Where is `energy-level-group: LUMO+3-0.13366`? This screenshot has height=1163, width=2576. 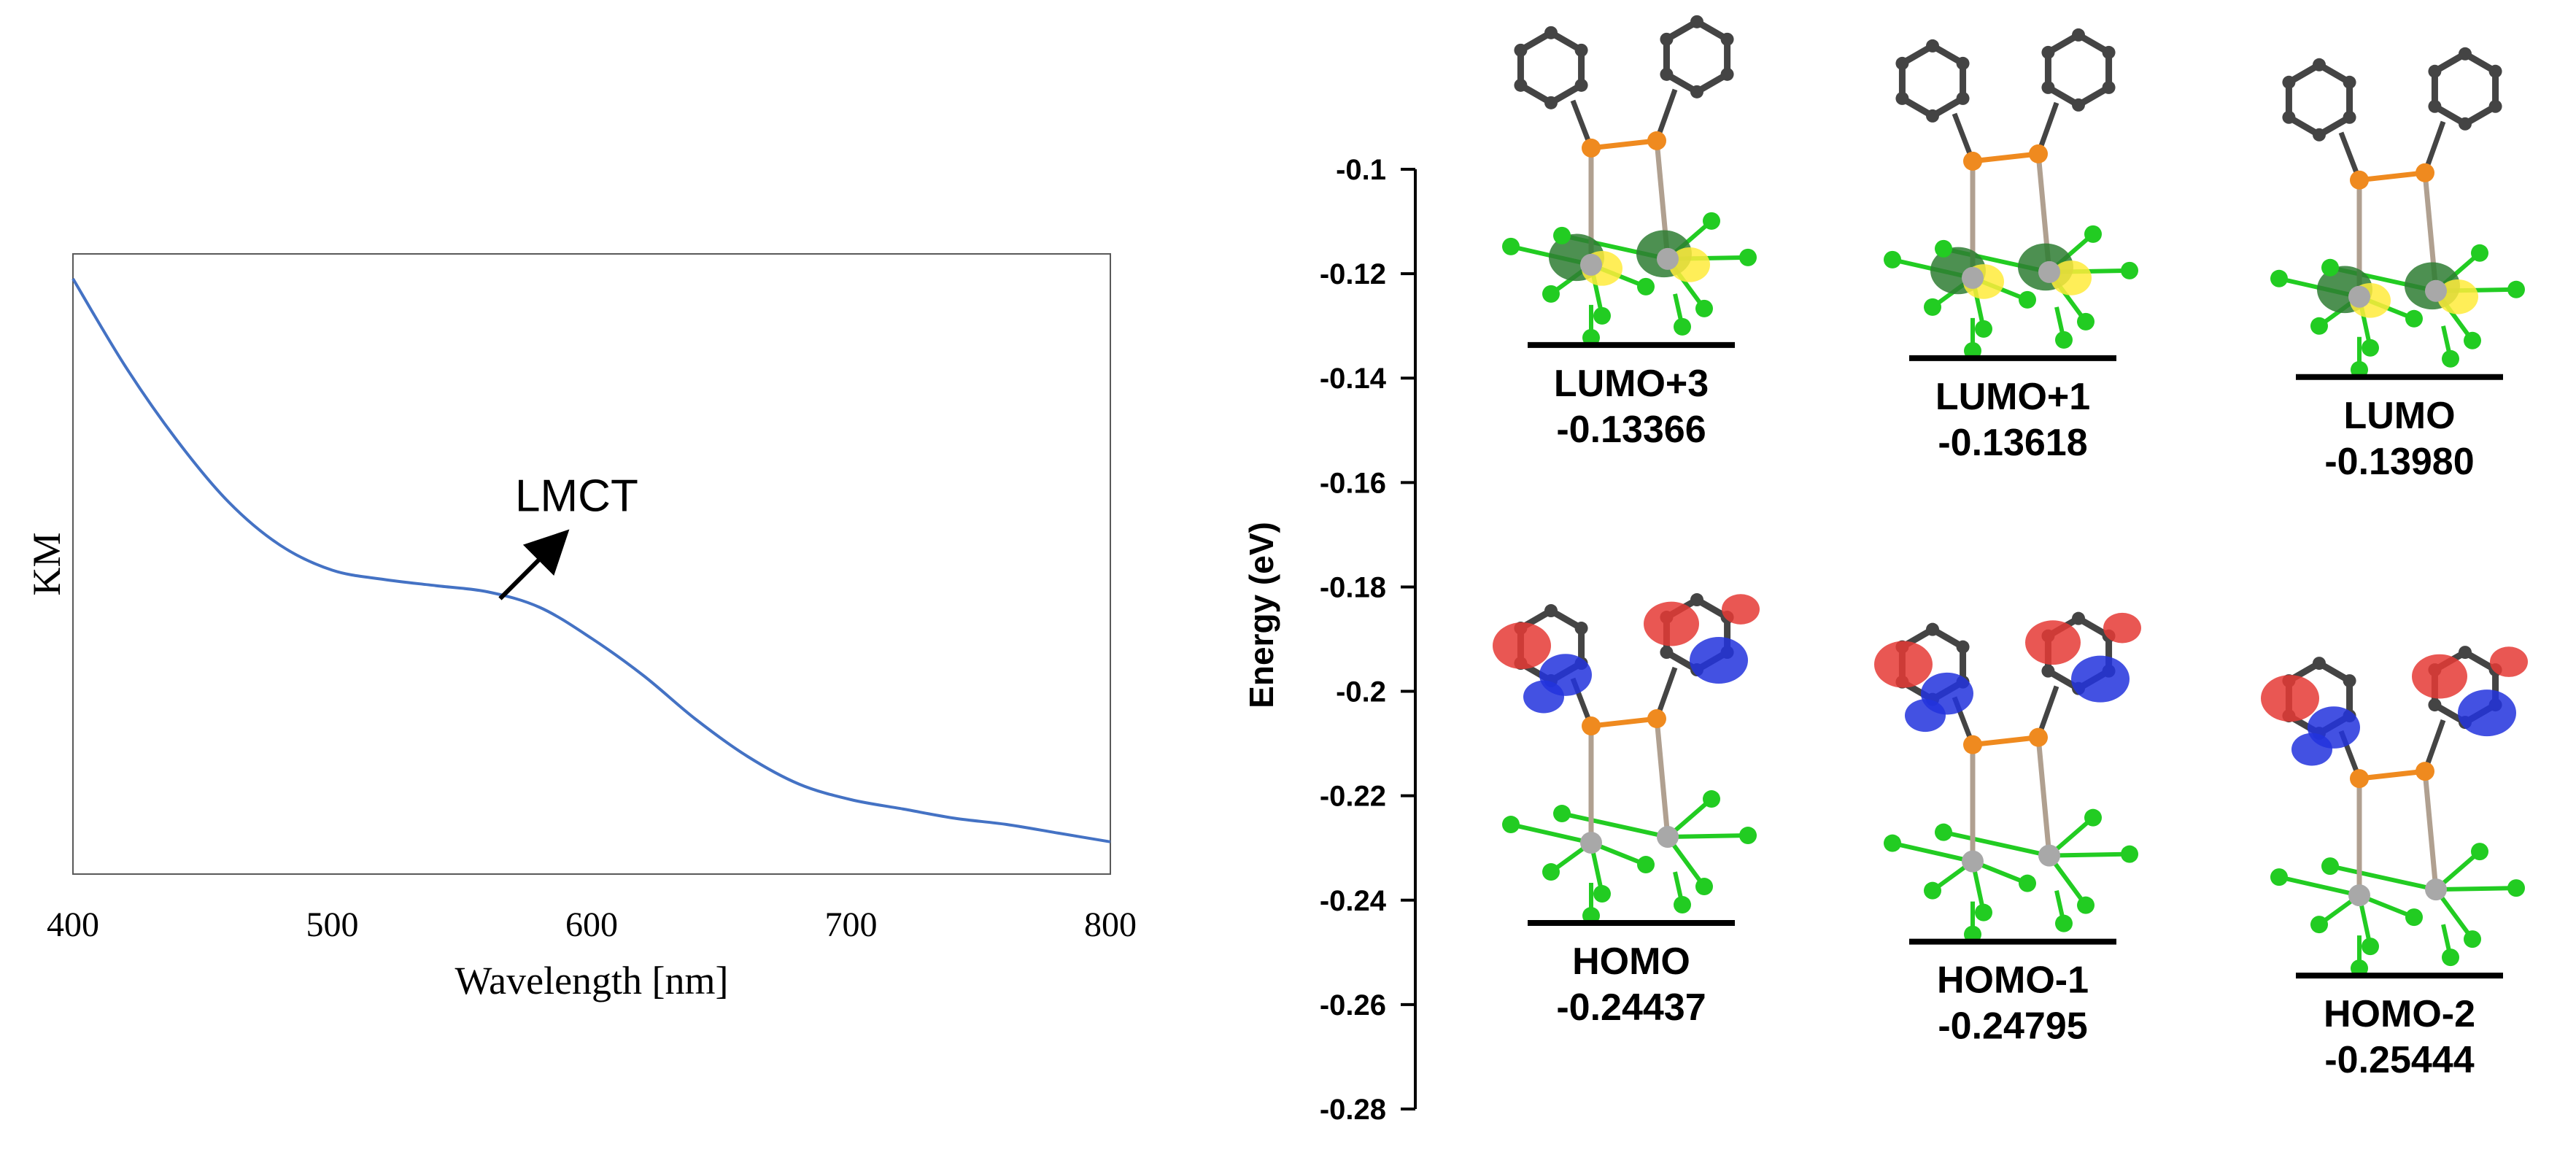 energy-level-group: LUMO+3-0.13366 is located at coordinates (1629, 233).